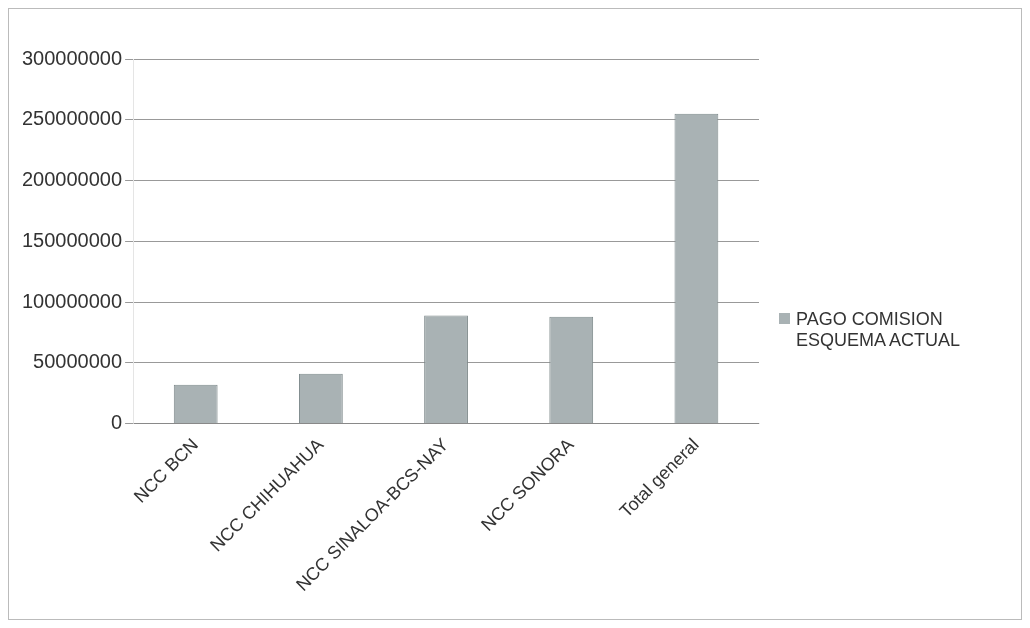 Image resolution: width=1030 pixels, height=628 pixels. Describe the element at coordinates (72, 239) in the screenshot. I see `y-tick-label: 150000000` at that location.